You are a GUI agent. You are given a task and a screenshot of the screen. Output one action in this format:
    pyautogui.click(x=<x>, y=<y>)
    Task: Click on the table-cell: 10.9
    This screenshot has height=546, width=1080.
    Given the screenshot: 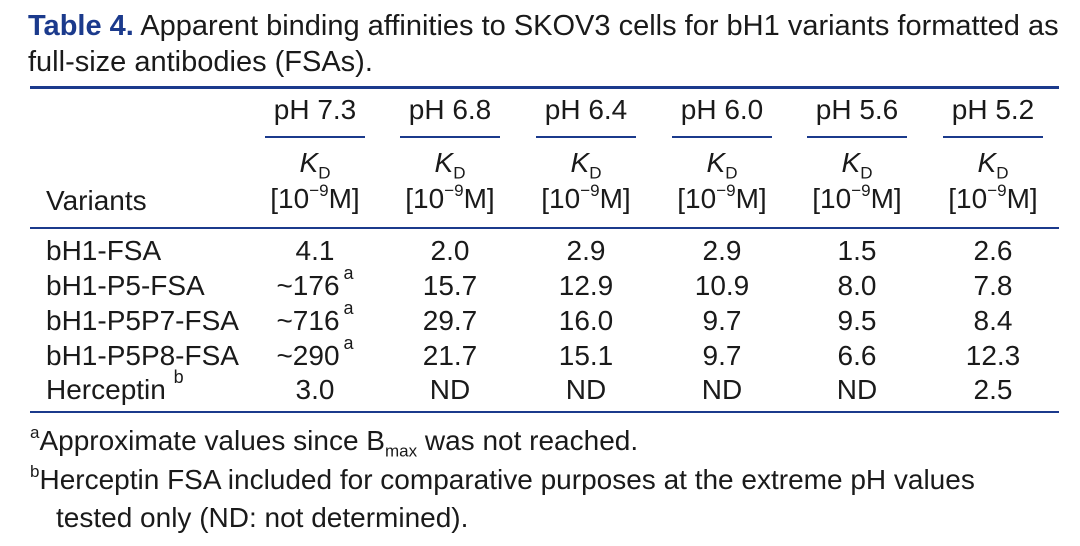 What is the action you would take?
    pyautogui.click(x=722, y=285)
    